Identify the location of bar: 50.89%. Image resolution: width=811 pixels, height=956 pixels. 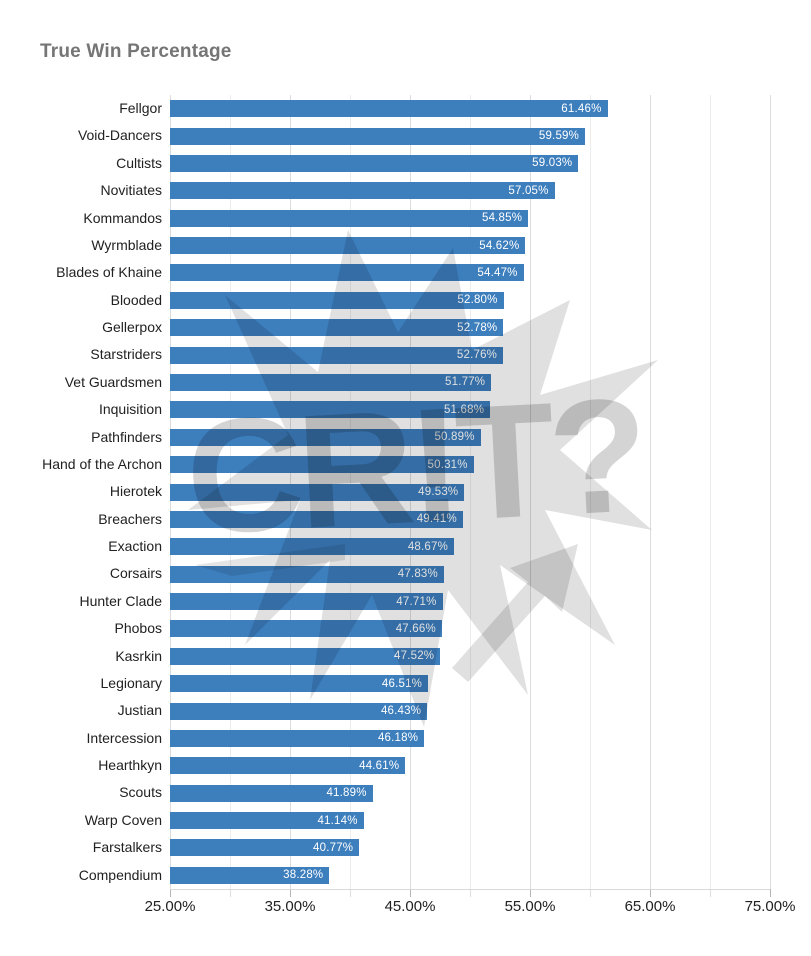
(325, 437).